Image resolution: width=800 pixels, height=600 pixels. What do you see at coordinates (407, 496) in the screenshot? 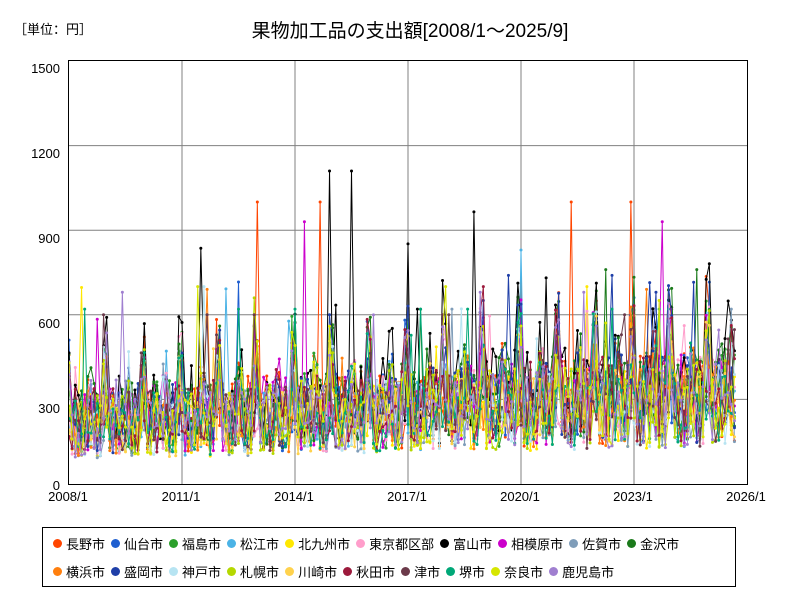
I see `x-tick-2017: 2017/1` at bounding box center [407, 496].